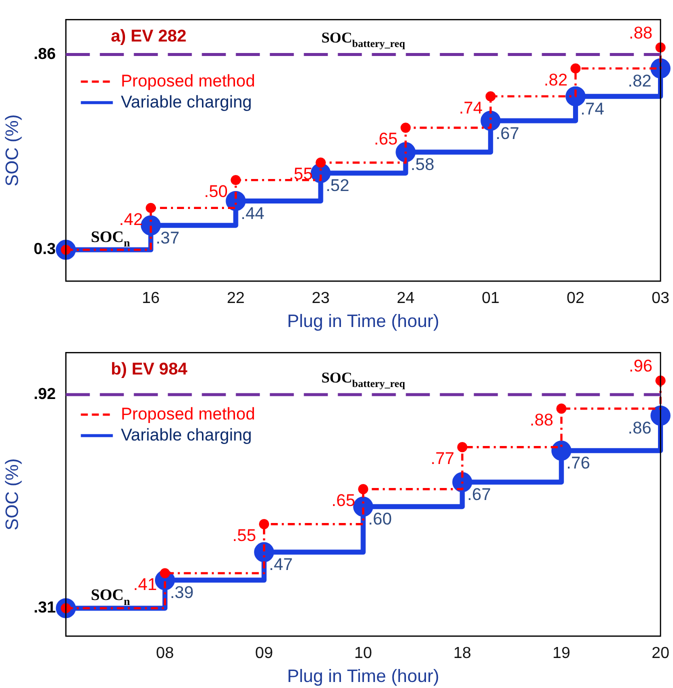 This screenshot has width=673, height=688. Describe the element at coordinates (321, 299) in the screenshot. I see `x-tick-label: 23` at that location.